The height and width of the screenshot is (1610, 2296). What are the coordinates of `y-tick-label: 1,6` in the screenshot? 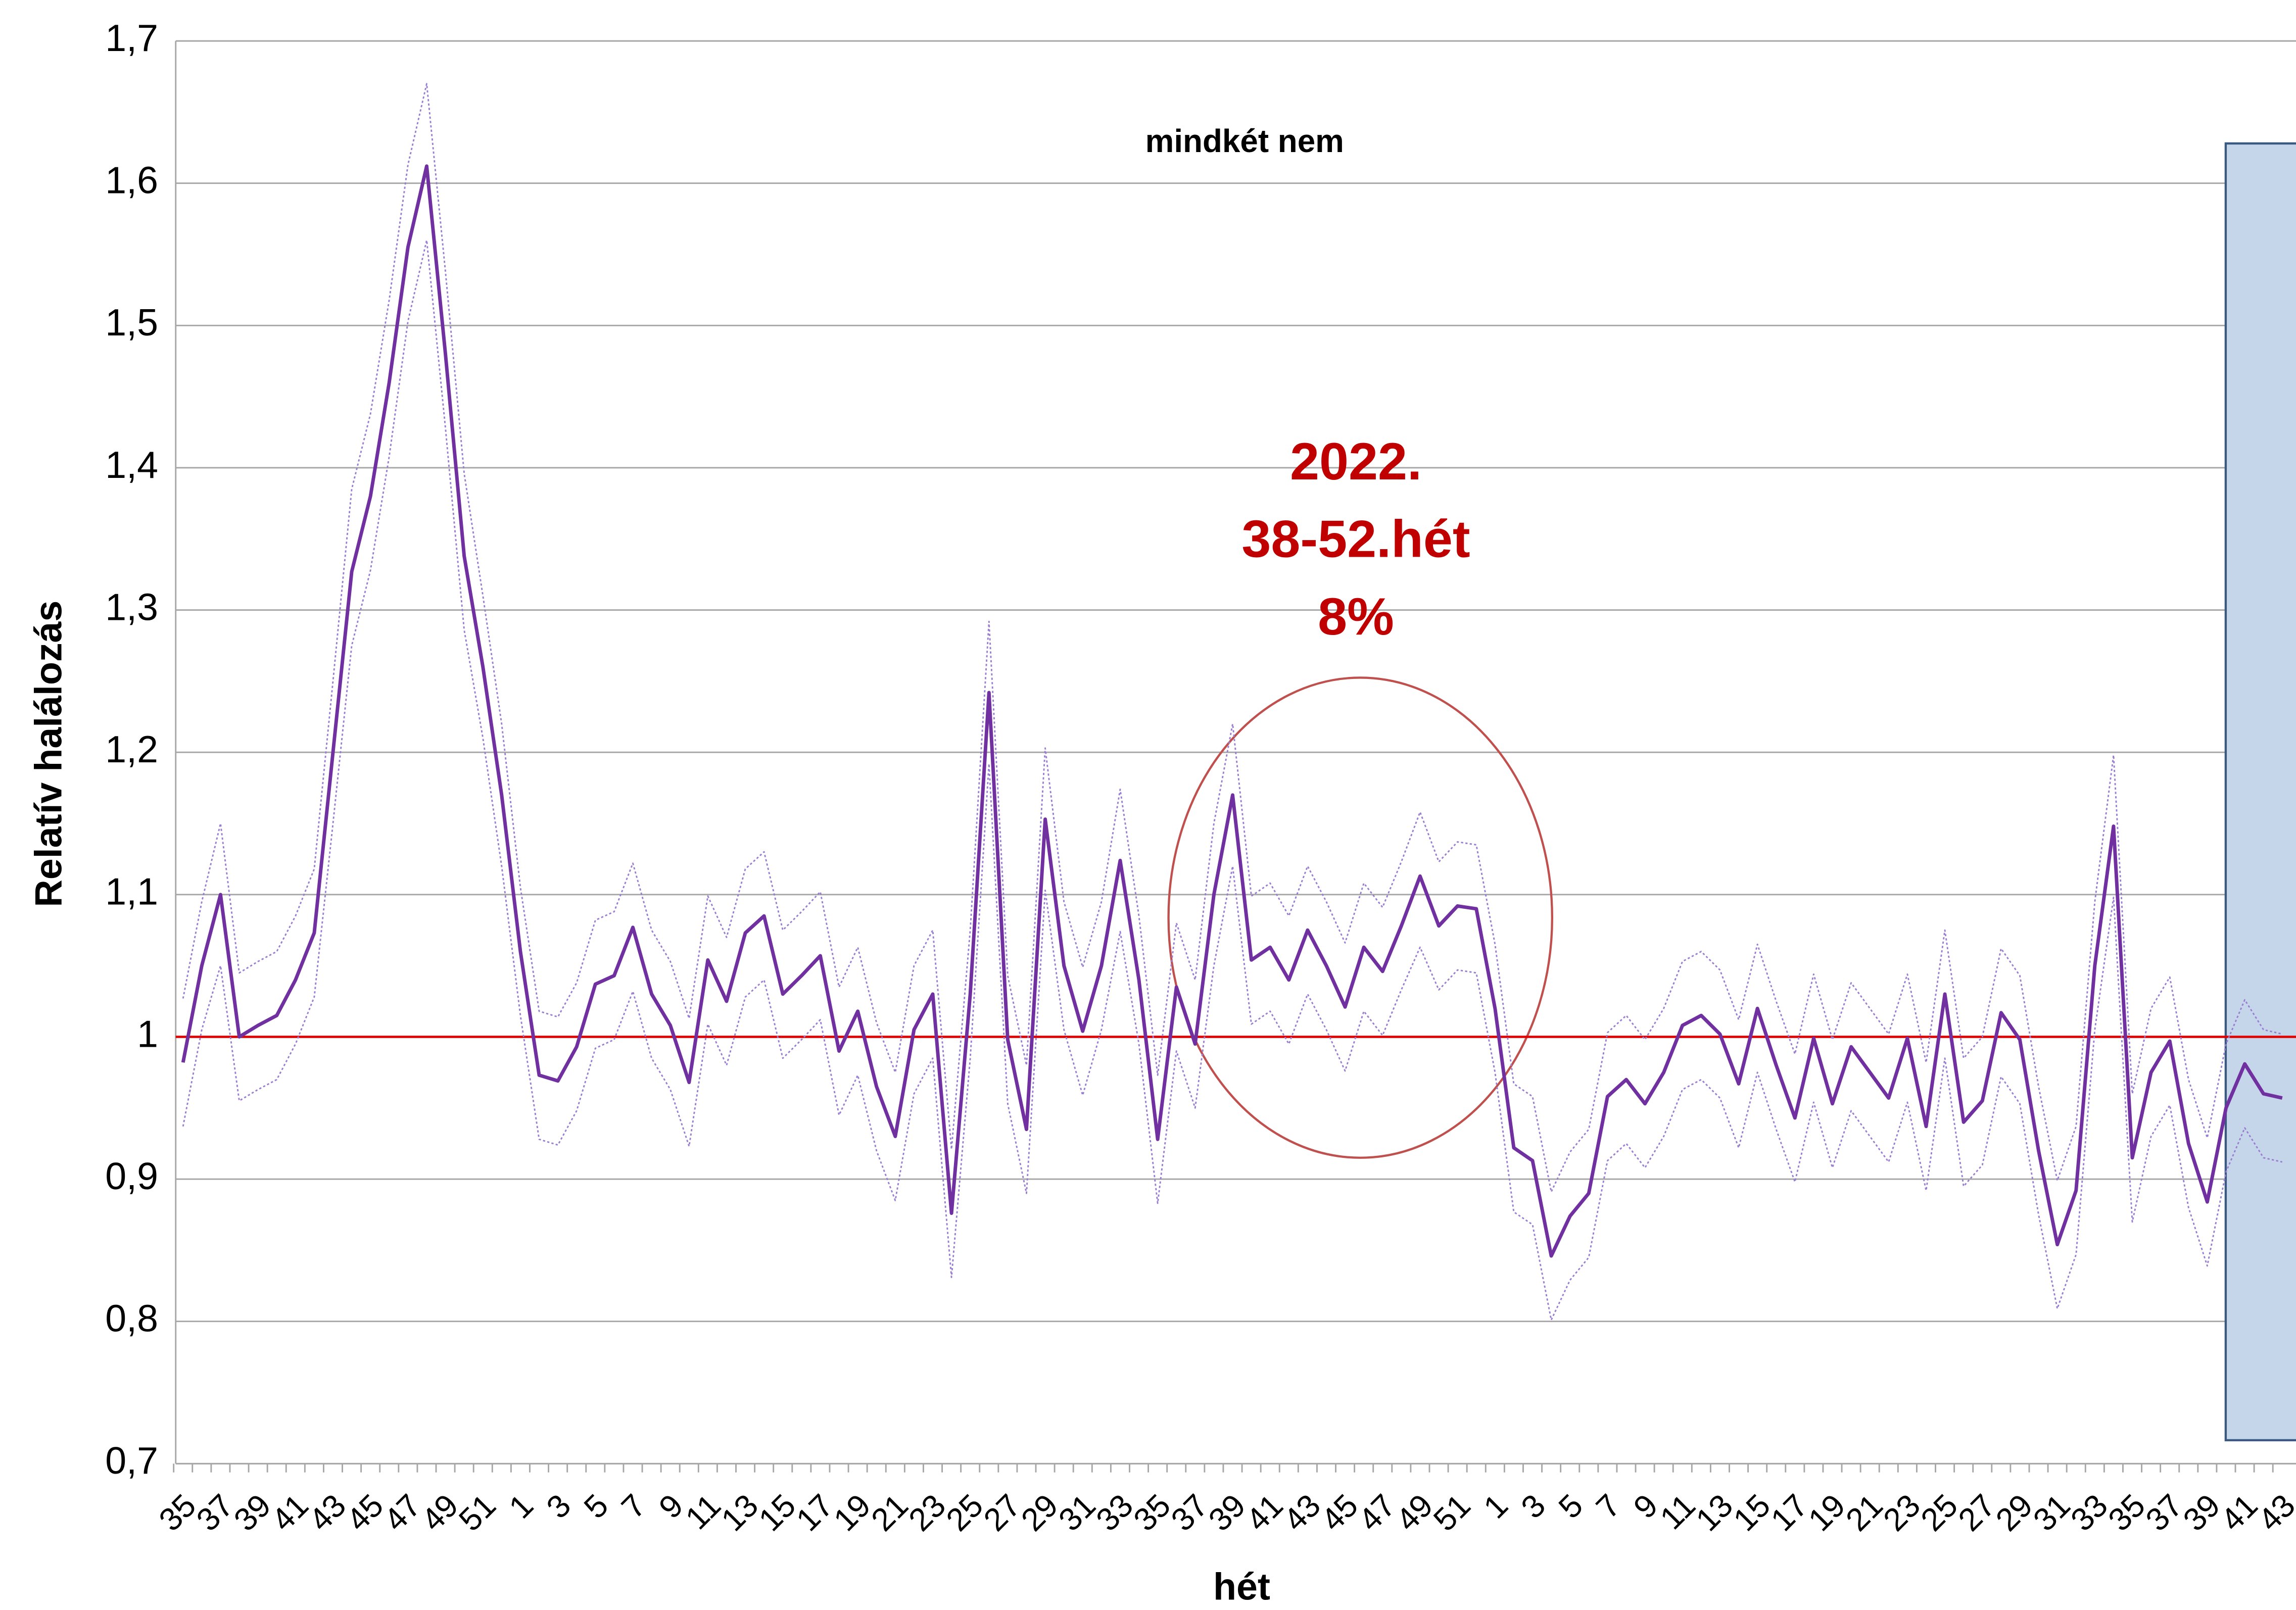 It's located at (131, 180).